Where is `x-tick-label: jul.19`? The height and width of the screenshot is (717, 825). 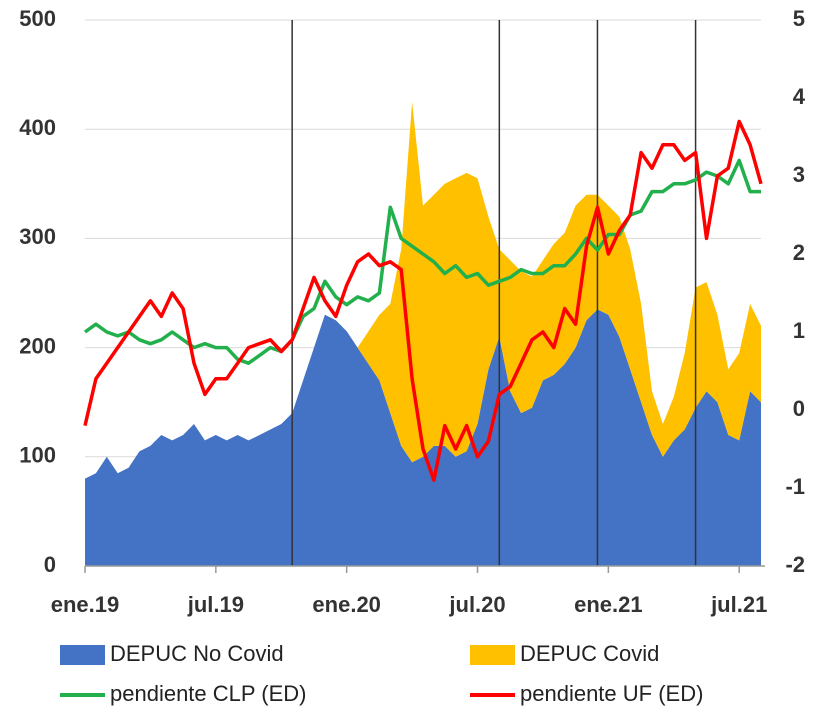 x-tick-label: jul.19 is located at coordinates (215, 604).